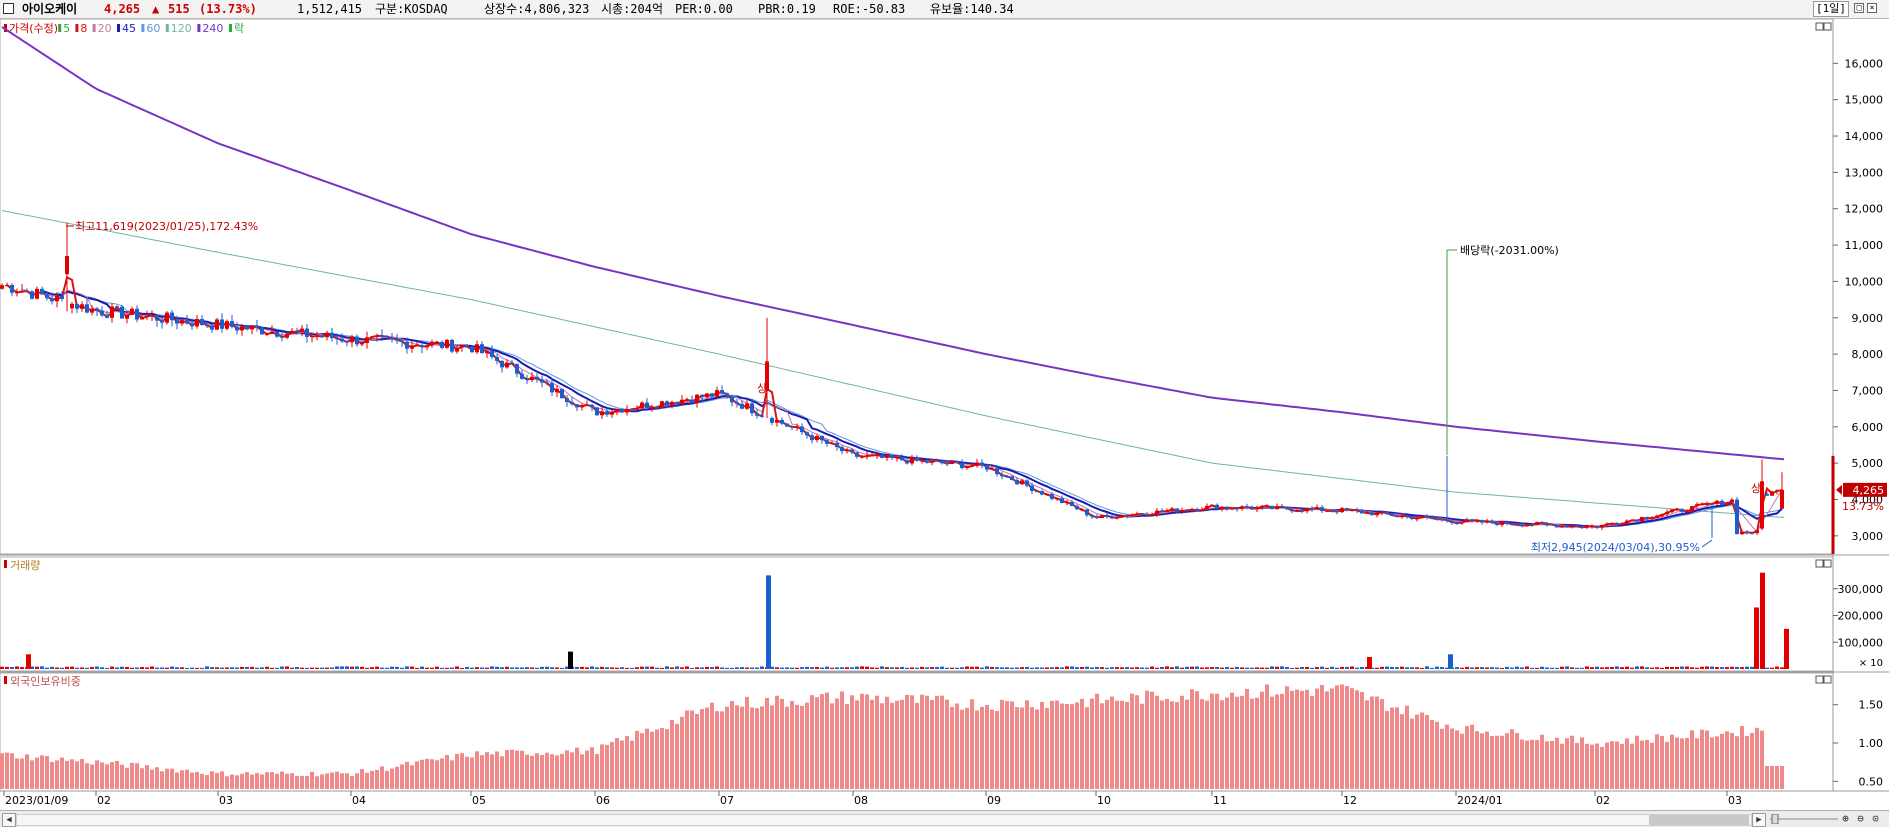  Describe the element at coordinates (8, 8) in the screenshot. I see `select-checkbox` at that location.